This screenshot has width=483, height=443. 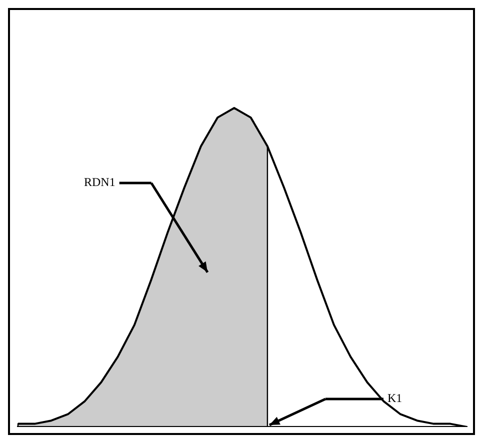 What do you see at coordinates (394, 398) in the screenshot?
I see `annotation: K1` at bounding box center [394, 398].